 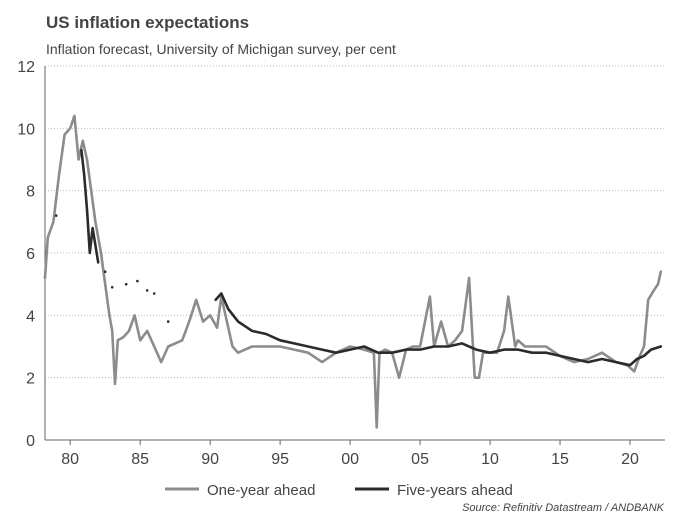 What do you see at coordinates (210, 459) in the screenshot?
I see `x-tick-label: 90` at bounding box center [210, 459].